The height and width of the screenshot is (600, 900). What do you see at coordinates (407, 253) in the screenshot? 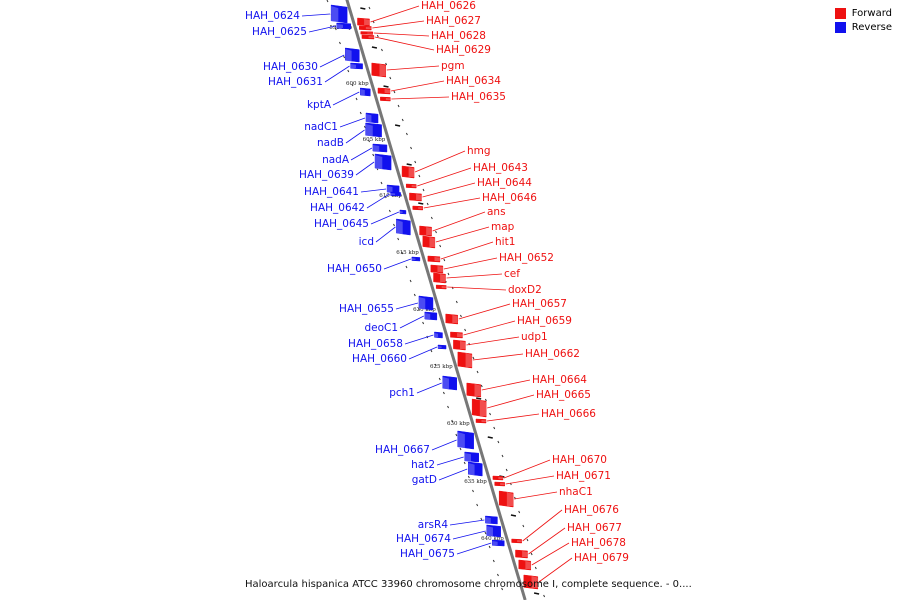
I see `ruler-label: 615 kbp` at bounding box center [407, 253].